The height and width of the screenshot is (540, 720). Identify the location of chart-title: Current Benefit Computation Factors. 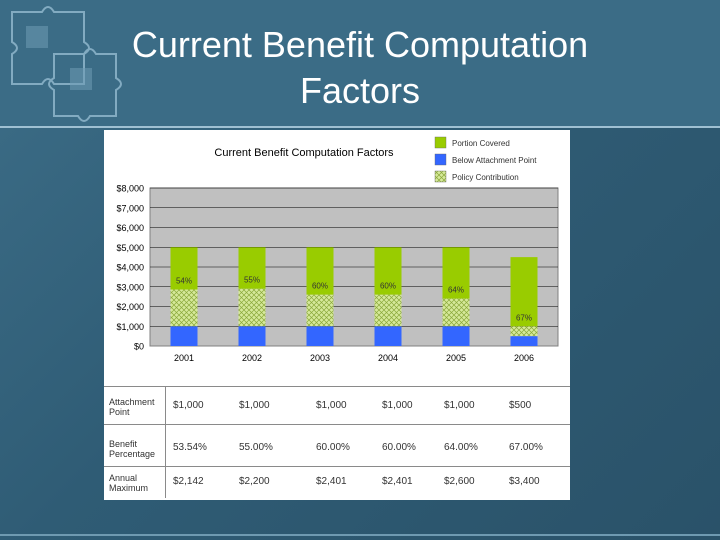
(304, 153).